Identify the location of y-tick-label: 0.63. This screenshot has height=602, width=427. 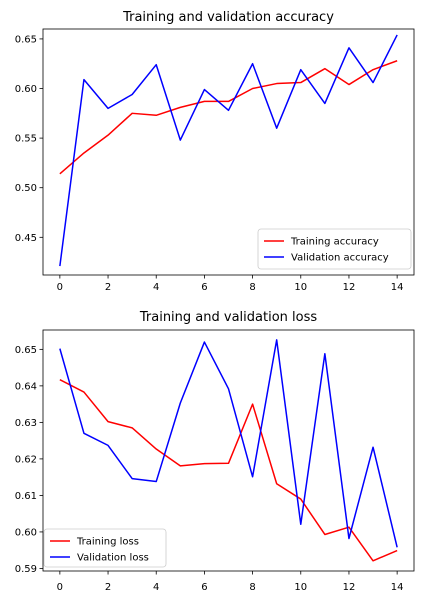
(26, 423).